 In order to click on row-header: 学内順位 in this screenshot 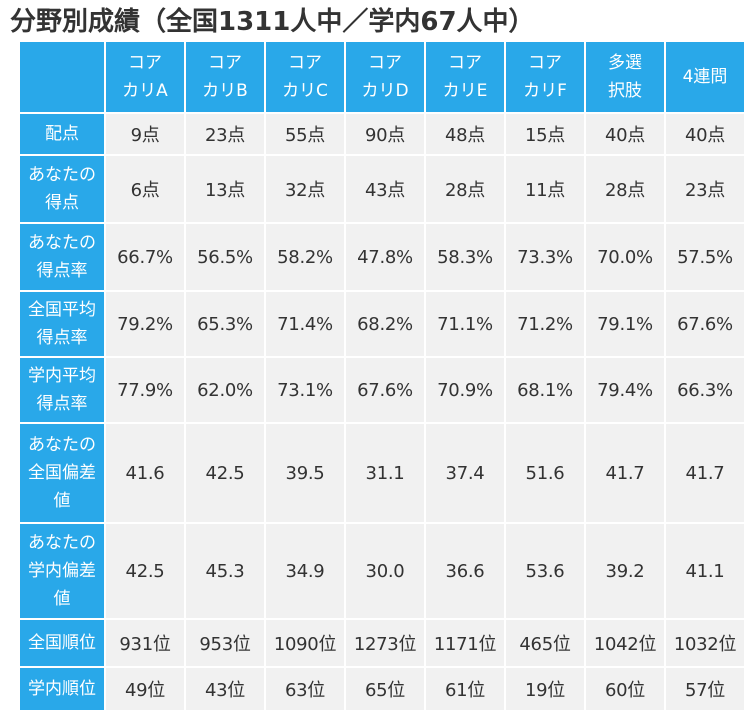, I will do `click(62, 689)`.